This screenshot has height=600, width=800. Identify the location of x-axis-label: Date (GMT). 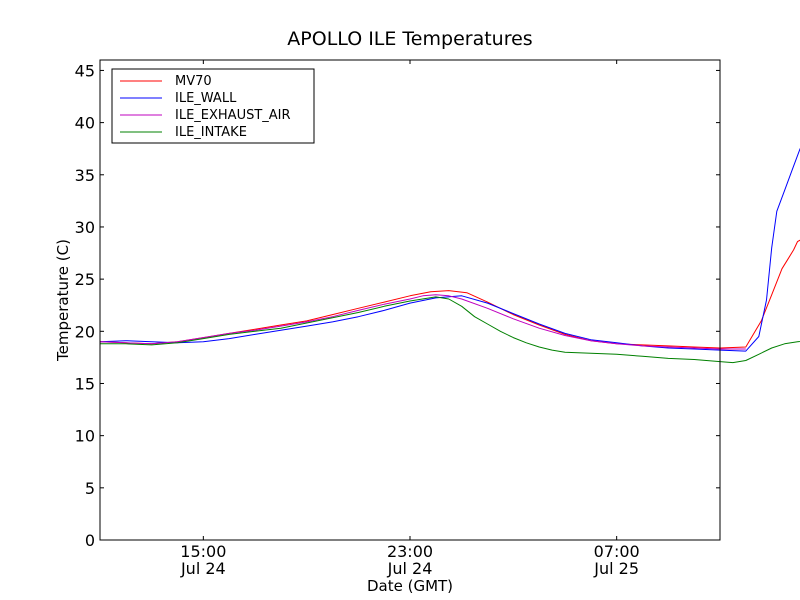
(410, 586).